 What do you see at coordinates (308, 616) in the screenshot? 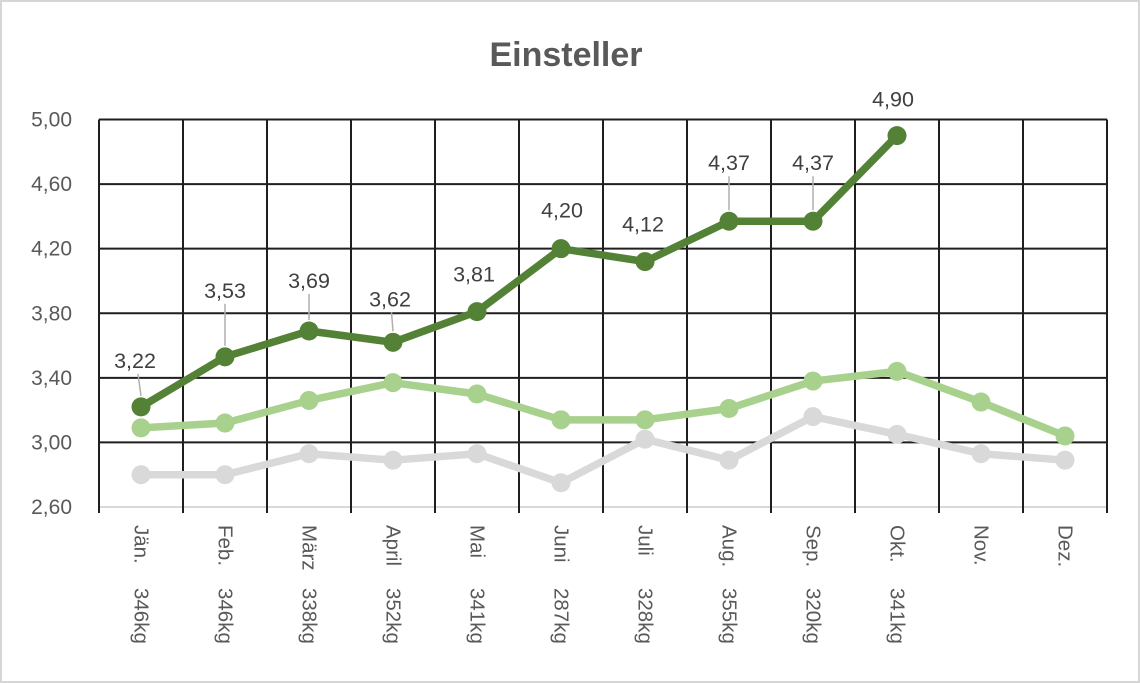
I see `x-weight-label: 338kg` at bounding box center [308, 616].